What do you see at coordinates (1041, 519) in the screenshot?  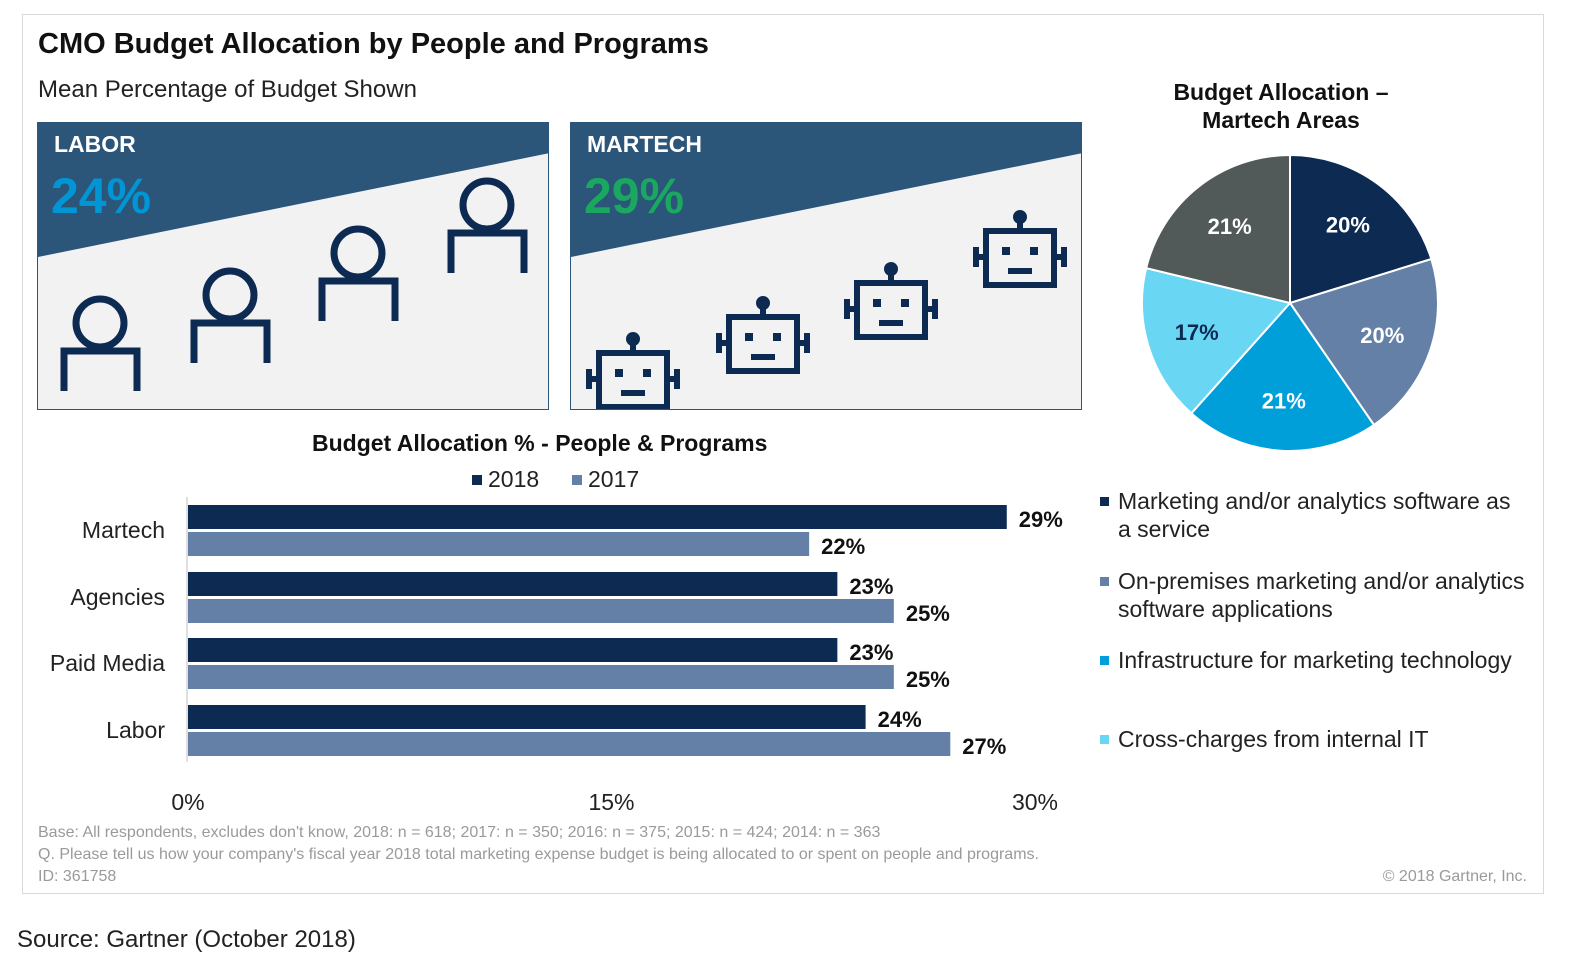 I see `data-label: 29%` at bounding box center [1041, 519].